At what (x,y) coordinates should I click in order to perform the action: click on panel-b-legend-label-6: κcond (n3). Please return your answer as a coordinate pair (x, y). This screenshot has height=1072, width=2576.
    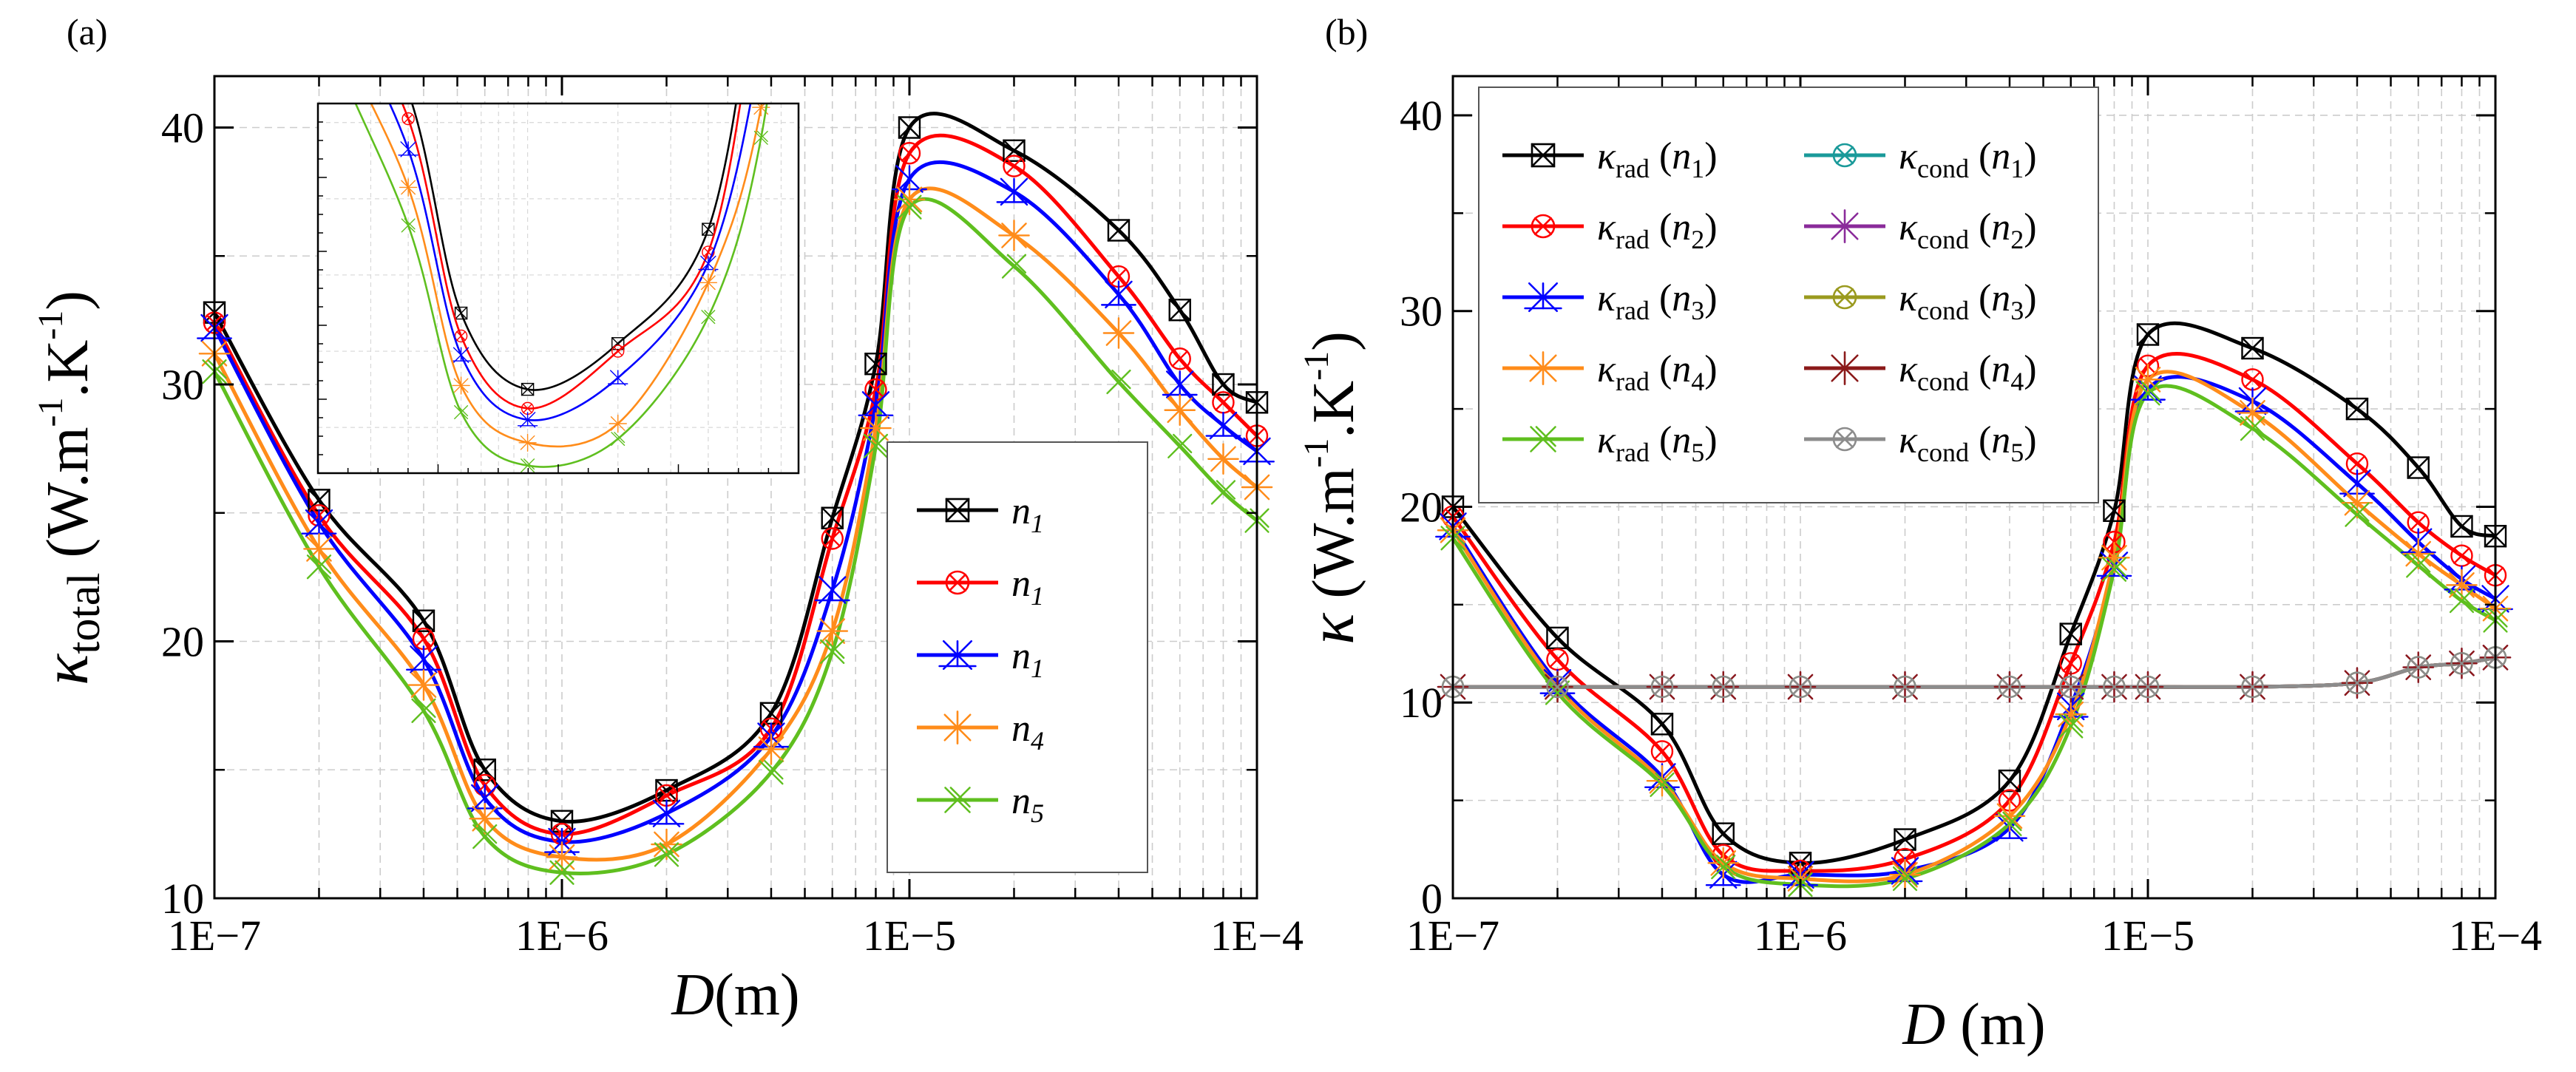
    Looking at the image, I should click on (1968, 301).